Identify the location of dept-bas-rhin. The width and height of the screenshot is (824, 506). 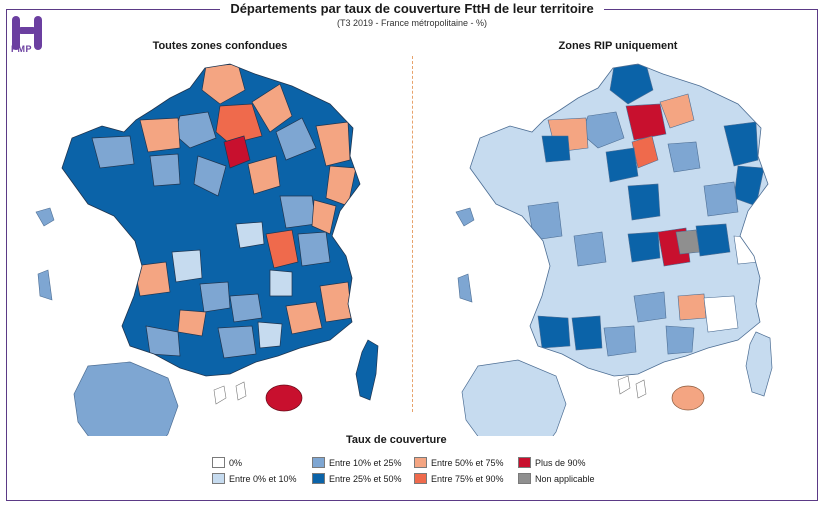
(341, 186).